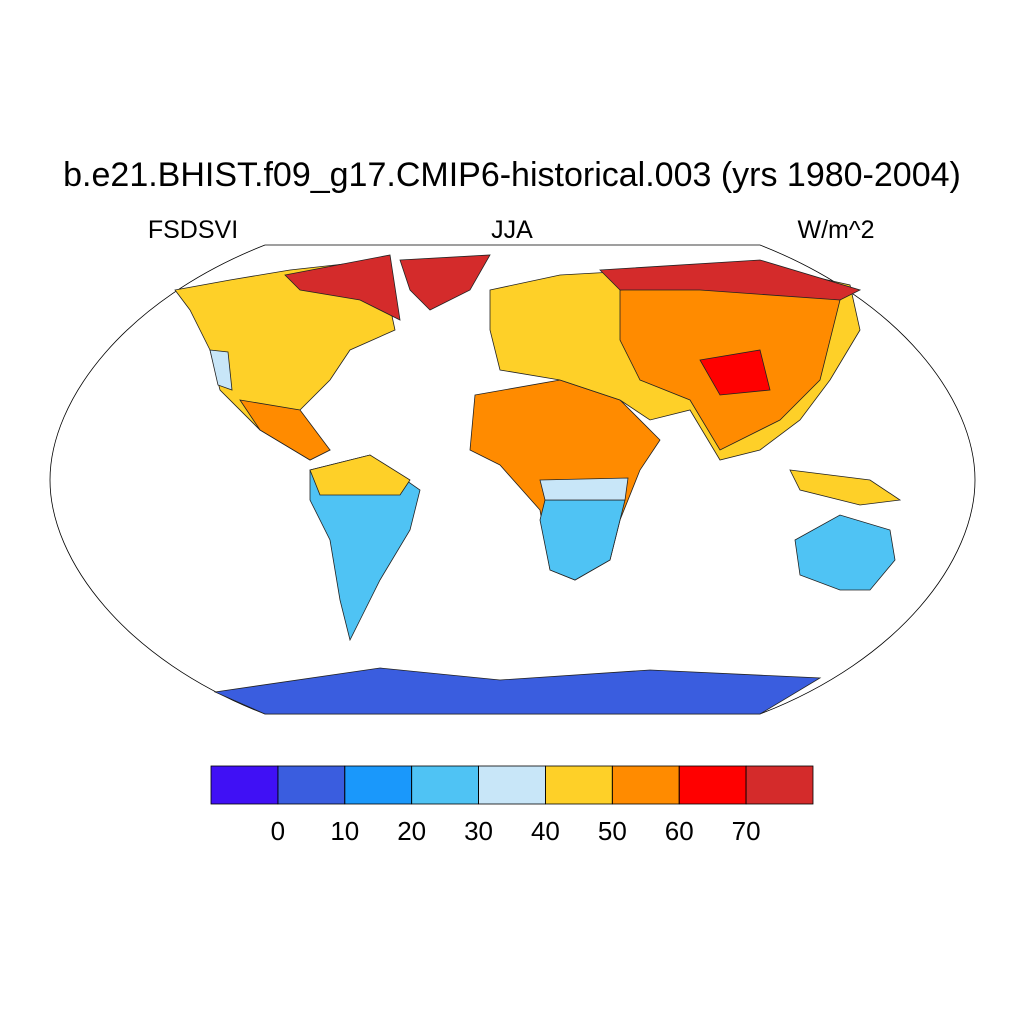 This screenshot has height=1024, width=1024. What do you see at coordinates (445, 282) in the screenshot?
I see `greenland` at bounding box center [445, 282].